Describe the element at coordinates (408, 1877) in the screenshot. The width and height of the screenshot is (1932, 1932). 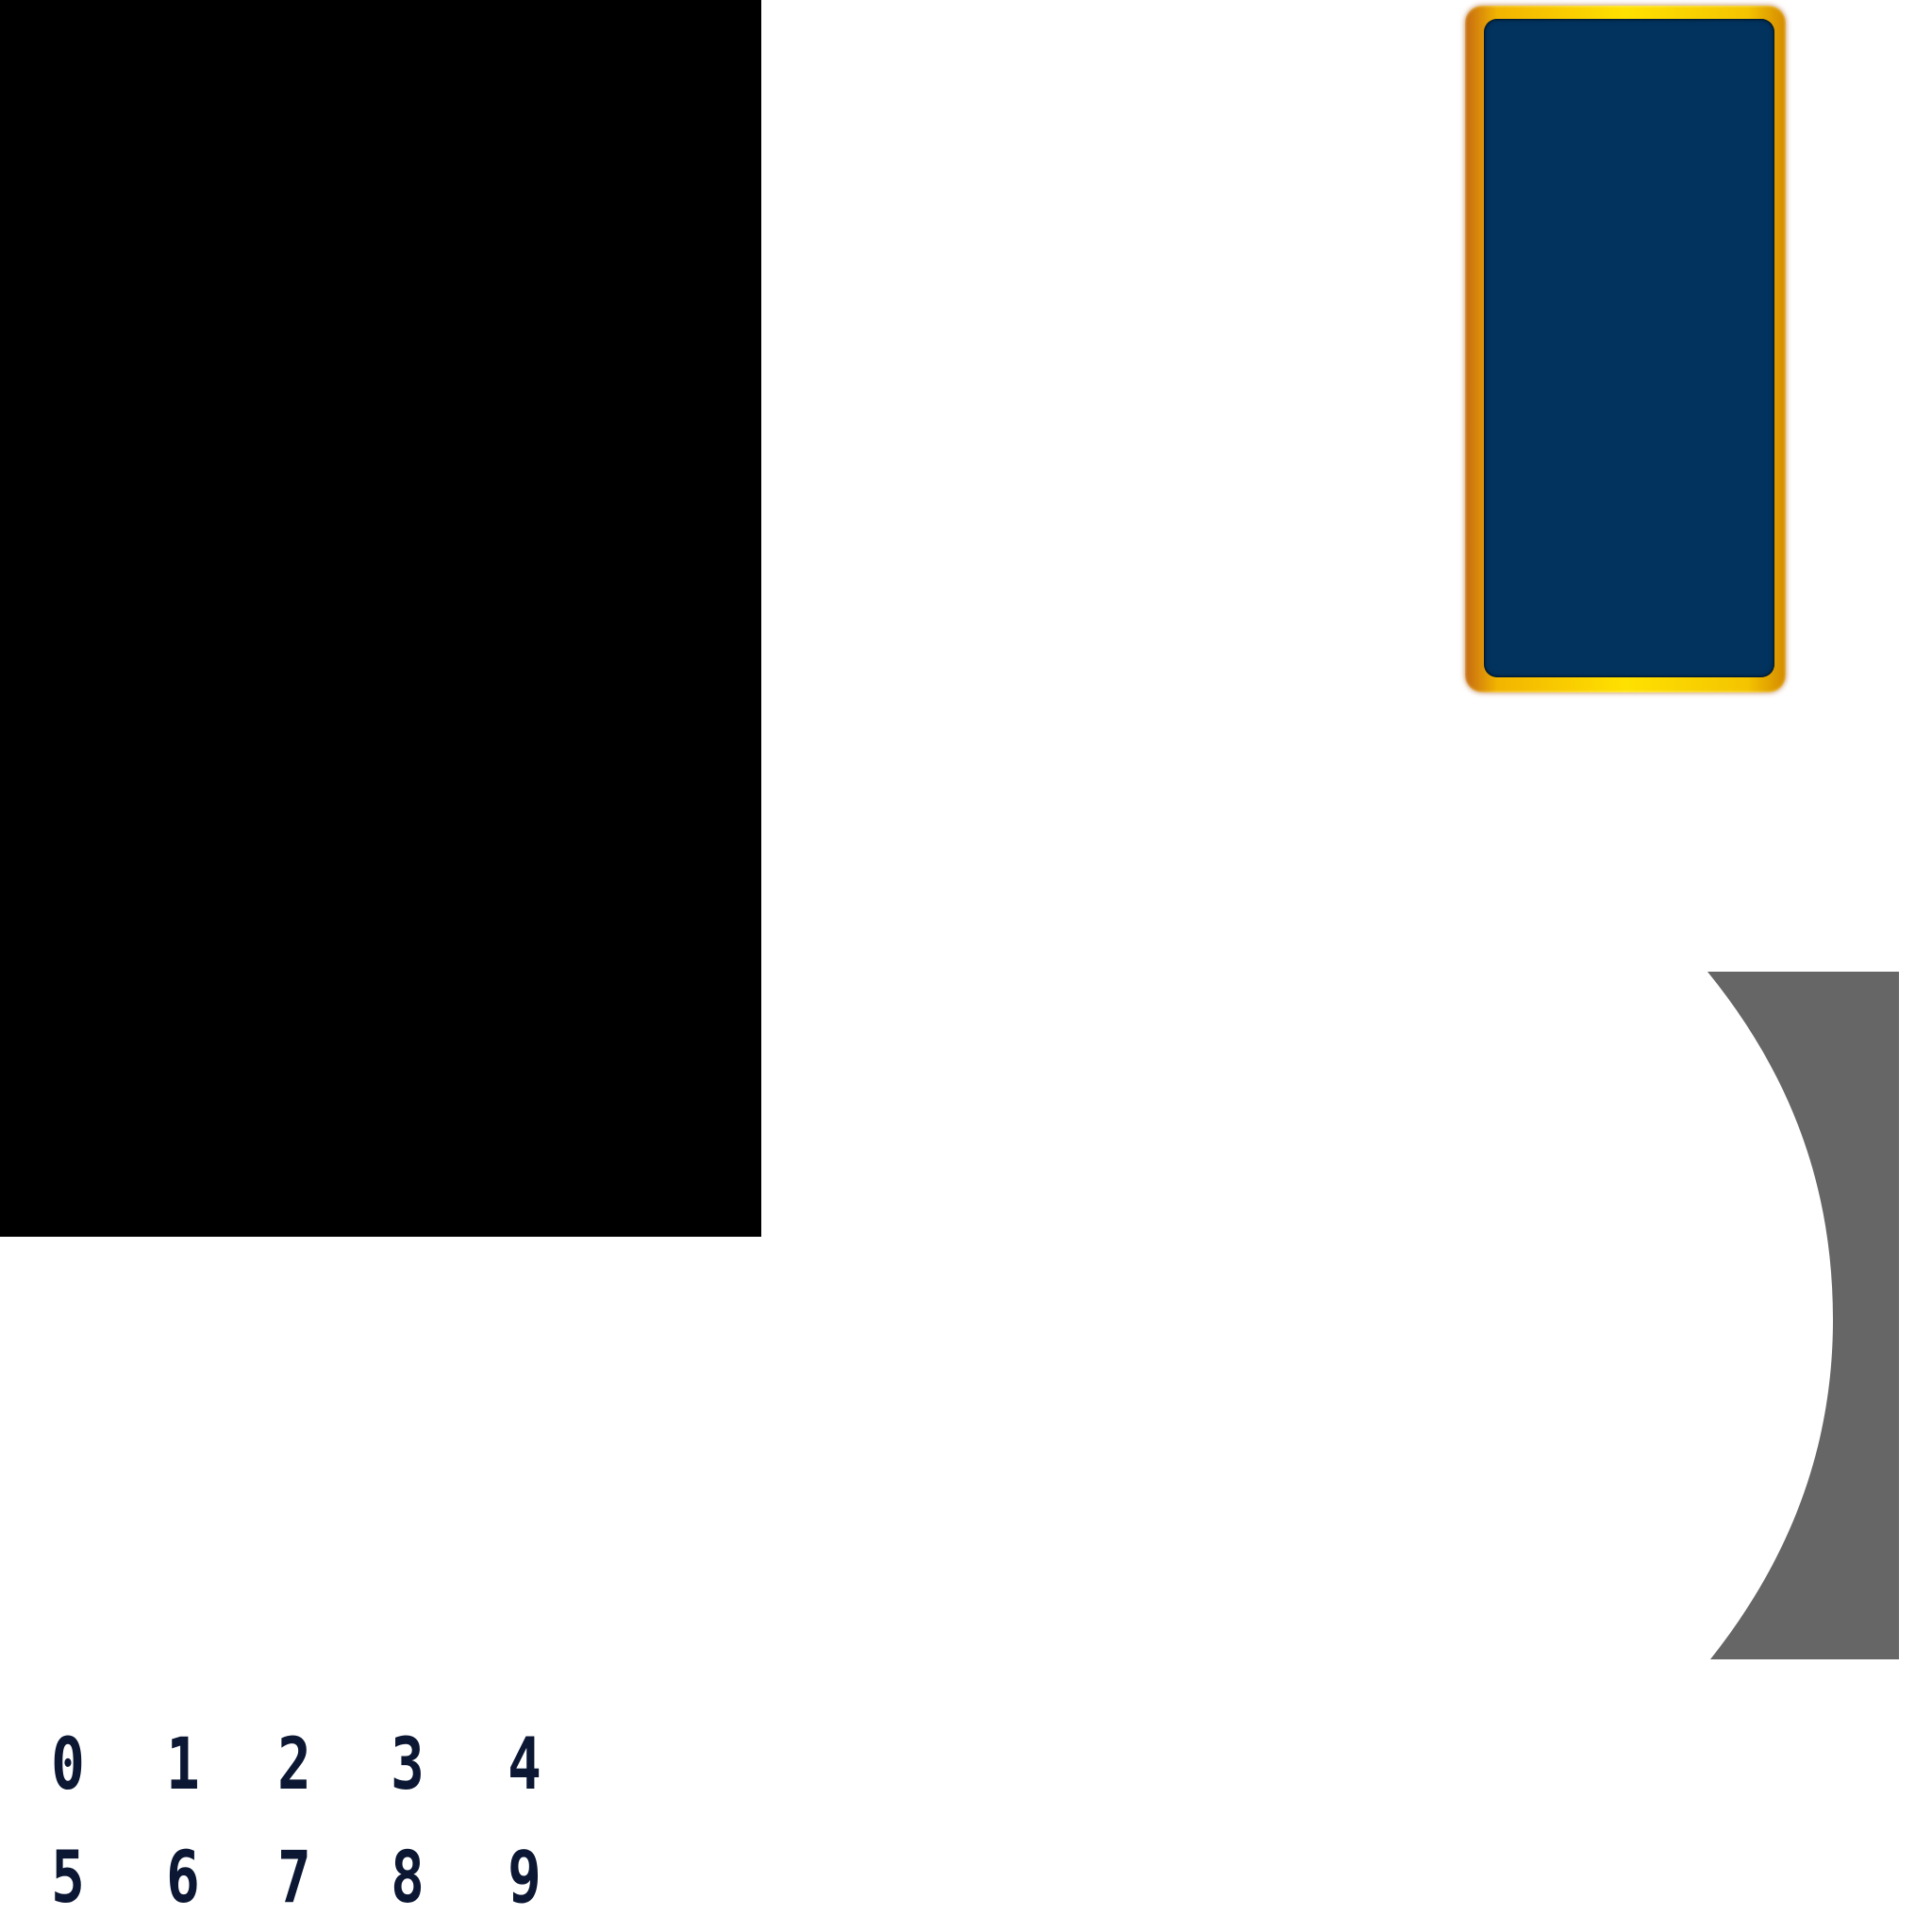
I see `digit-8: 8` at that location.